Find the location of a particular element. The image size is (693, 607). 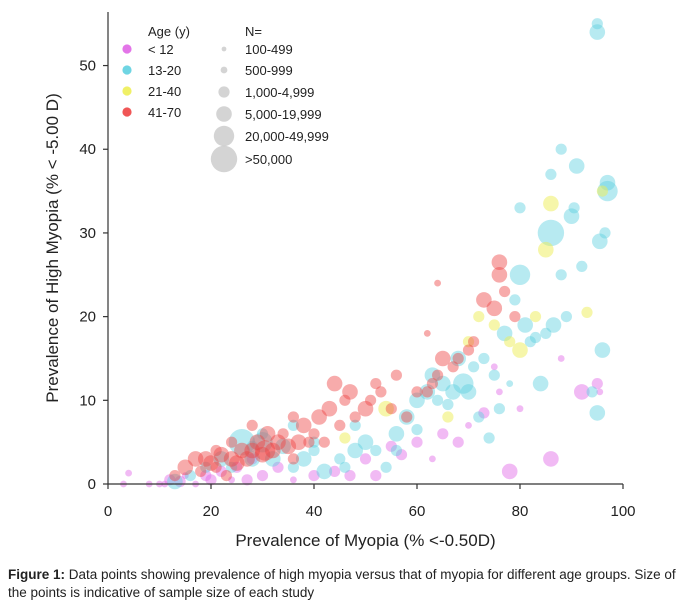

legend-size-label: 20,000-49,999 is located at coordinates (287, 136).